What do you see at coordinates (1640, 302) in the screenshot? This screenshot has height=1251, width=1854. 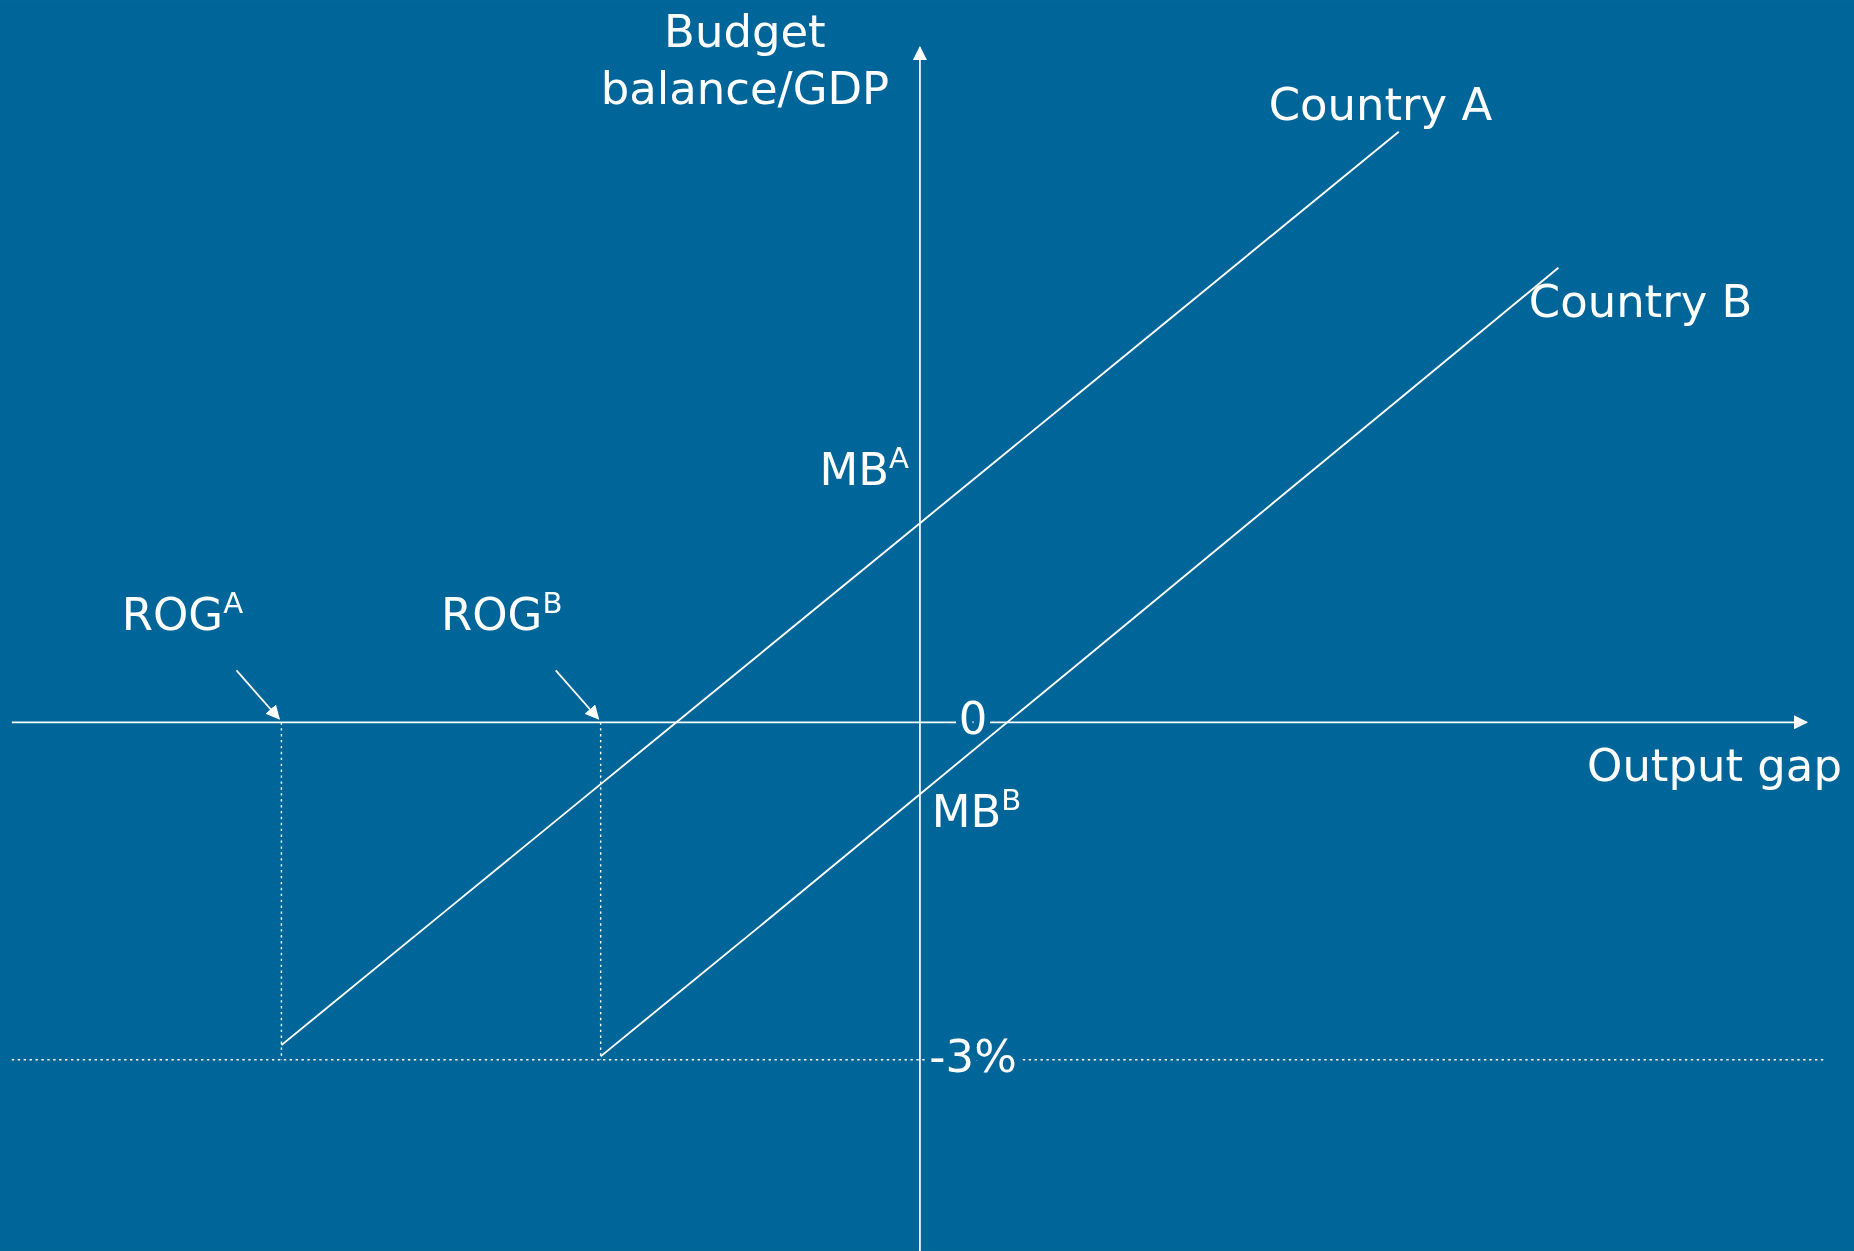 I see `series-label: Country B` at bounding box center [1640, 302].